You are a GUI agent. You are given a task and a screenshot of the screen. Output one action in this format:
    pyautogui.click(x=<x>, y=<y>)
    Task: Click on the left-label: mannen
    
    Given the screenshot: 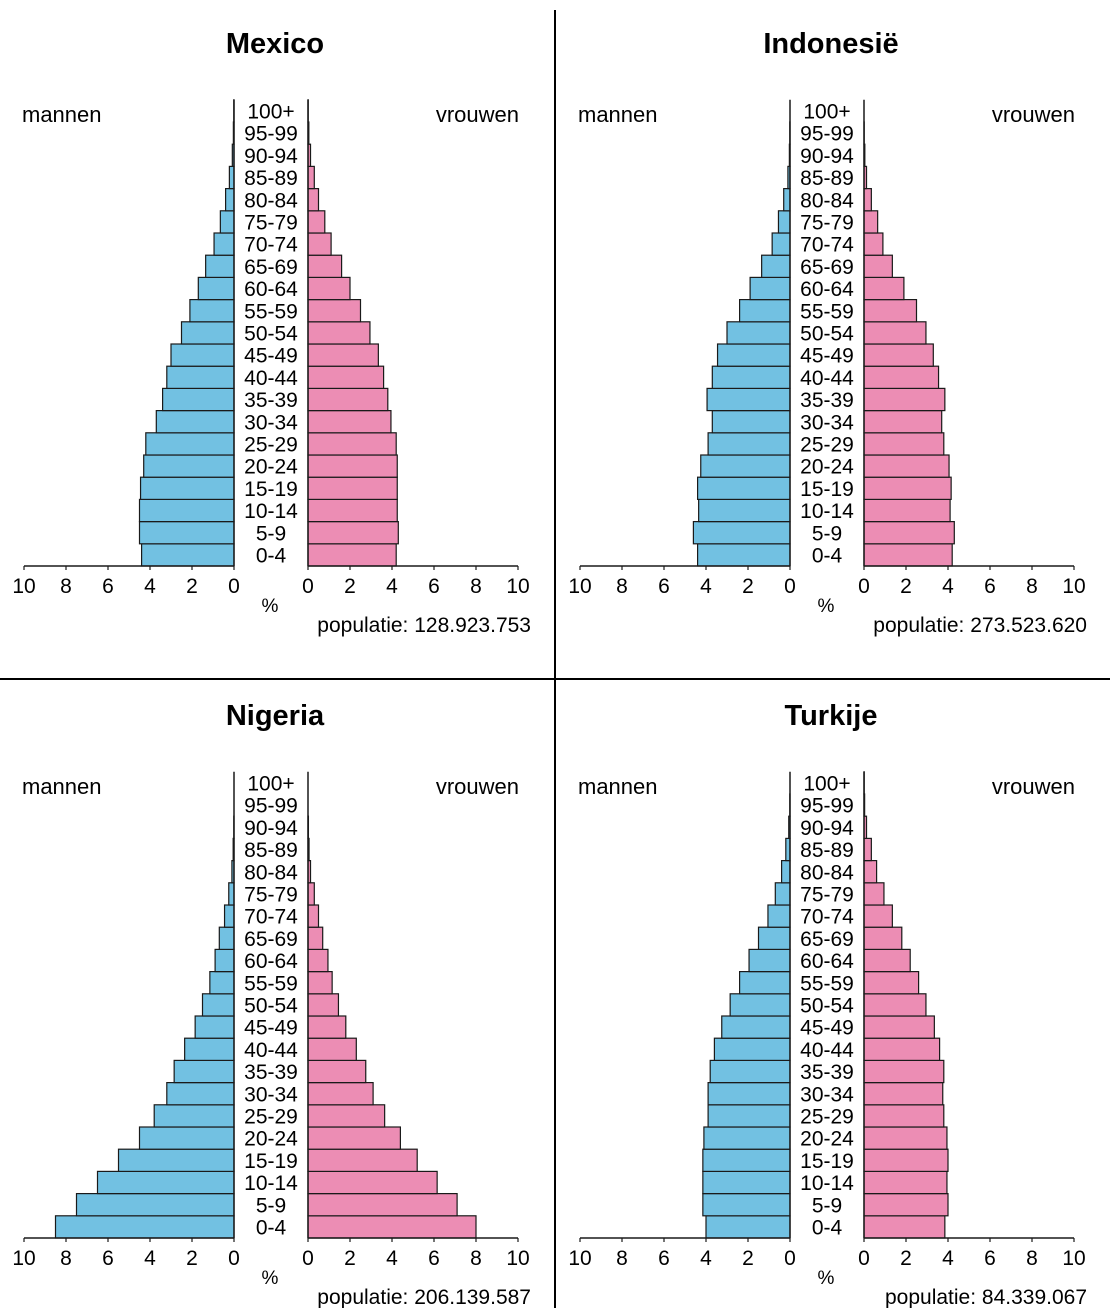 What is the action you would take?
    pyautogui.click(x=62, y=786)
    